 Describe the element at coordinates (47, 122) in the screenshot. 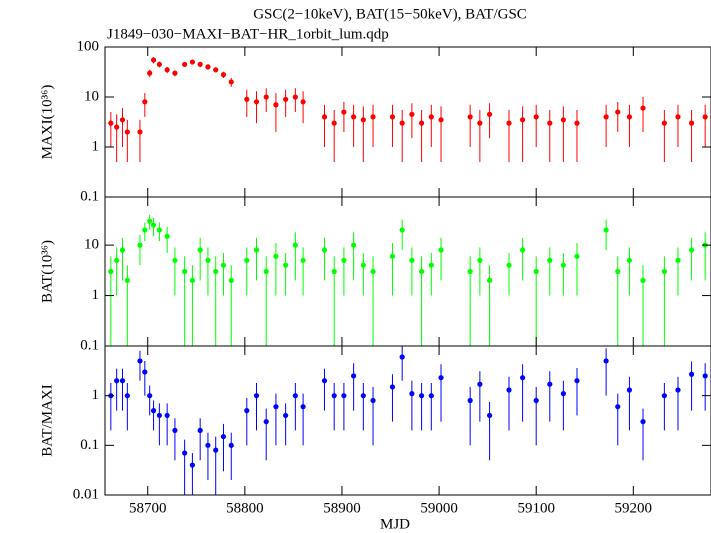

I see `y-axis-label: MAXI(10³⁶)` at that location.